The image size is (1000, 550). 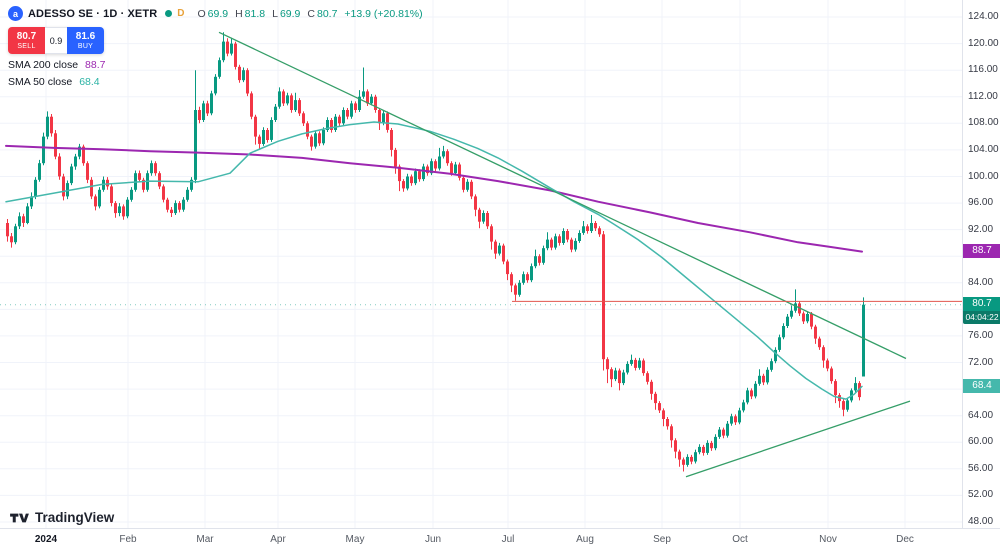 What do you see at coordinates (85, 36) in the screenshot?
I see `buy-price: 81.6` at bounding box center [85, 36].